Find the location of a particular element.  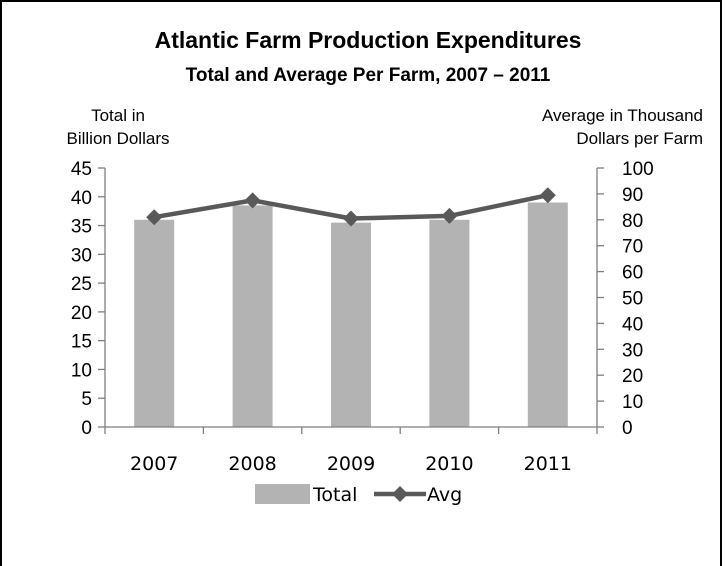

avg-marker-2009 is located at coordinates (351, 218).